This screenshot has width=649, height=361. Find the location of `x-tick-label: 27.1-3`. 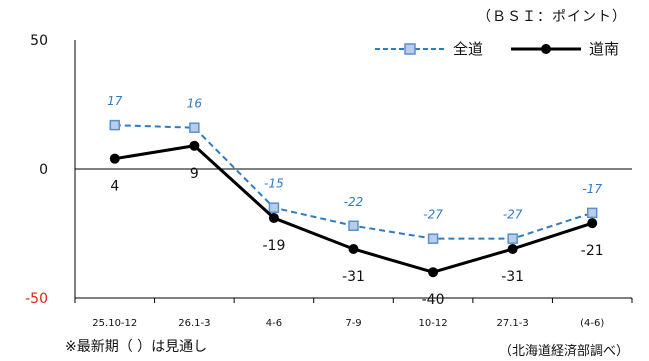

x-tick-label: 27.1-3 is located at coordinates (513, 323).